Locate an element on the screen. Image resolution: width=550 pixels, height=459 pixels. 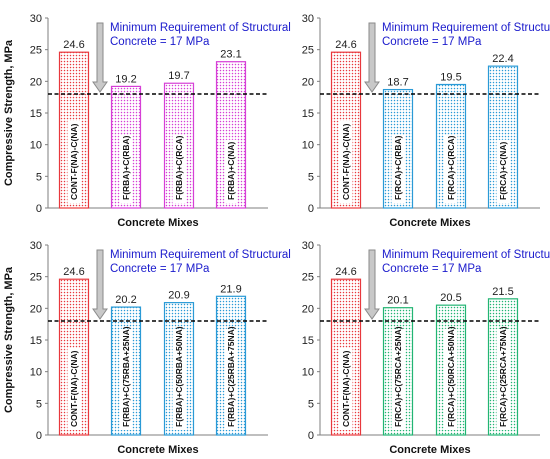
bar-value-label: 20.5 is located at coordinates (450, 298).